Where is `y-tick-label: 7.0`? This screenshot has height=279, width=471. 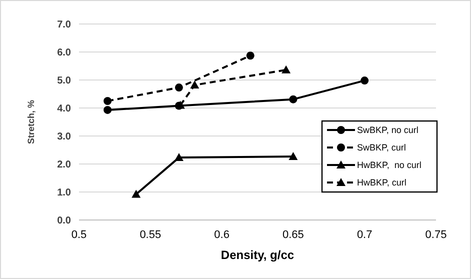
y-tick-label: 7.0 is located at coordinates (64, 25).